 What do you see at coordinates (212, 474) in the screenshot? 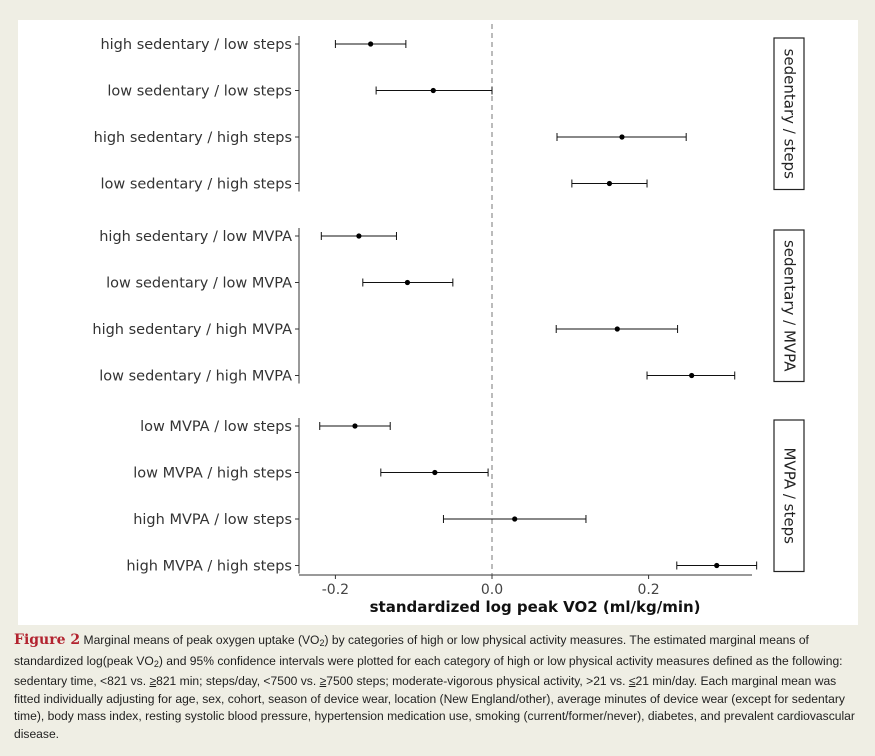
I see `category-label: low MVPA / high steps` at bounding box center [212, 474].